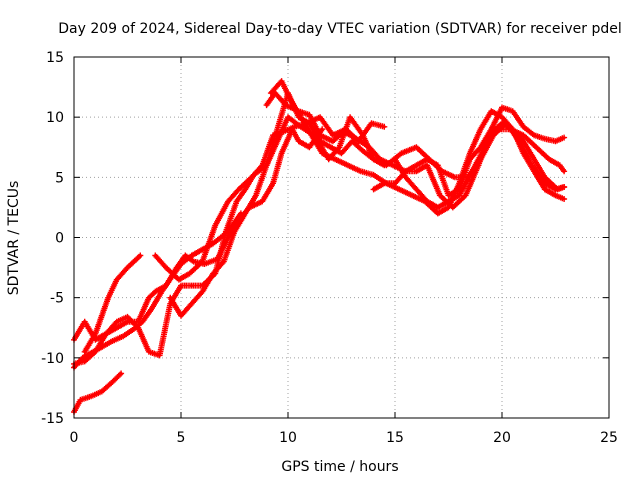 The height and width of the screenshot is (480, 640). What do you see at coordinates (609, 438) in the screenshot?
I see `x-tick-label: 25` at bounding box center [609, 438].